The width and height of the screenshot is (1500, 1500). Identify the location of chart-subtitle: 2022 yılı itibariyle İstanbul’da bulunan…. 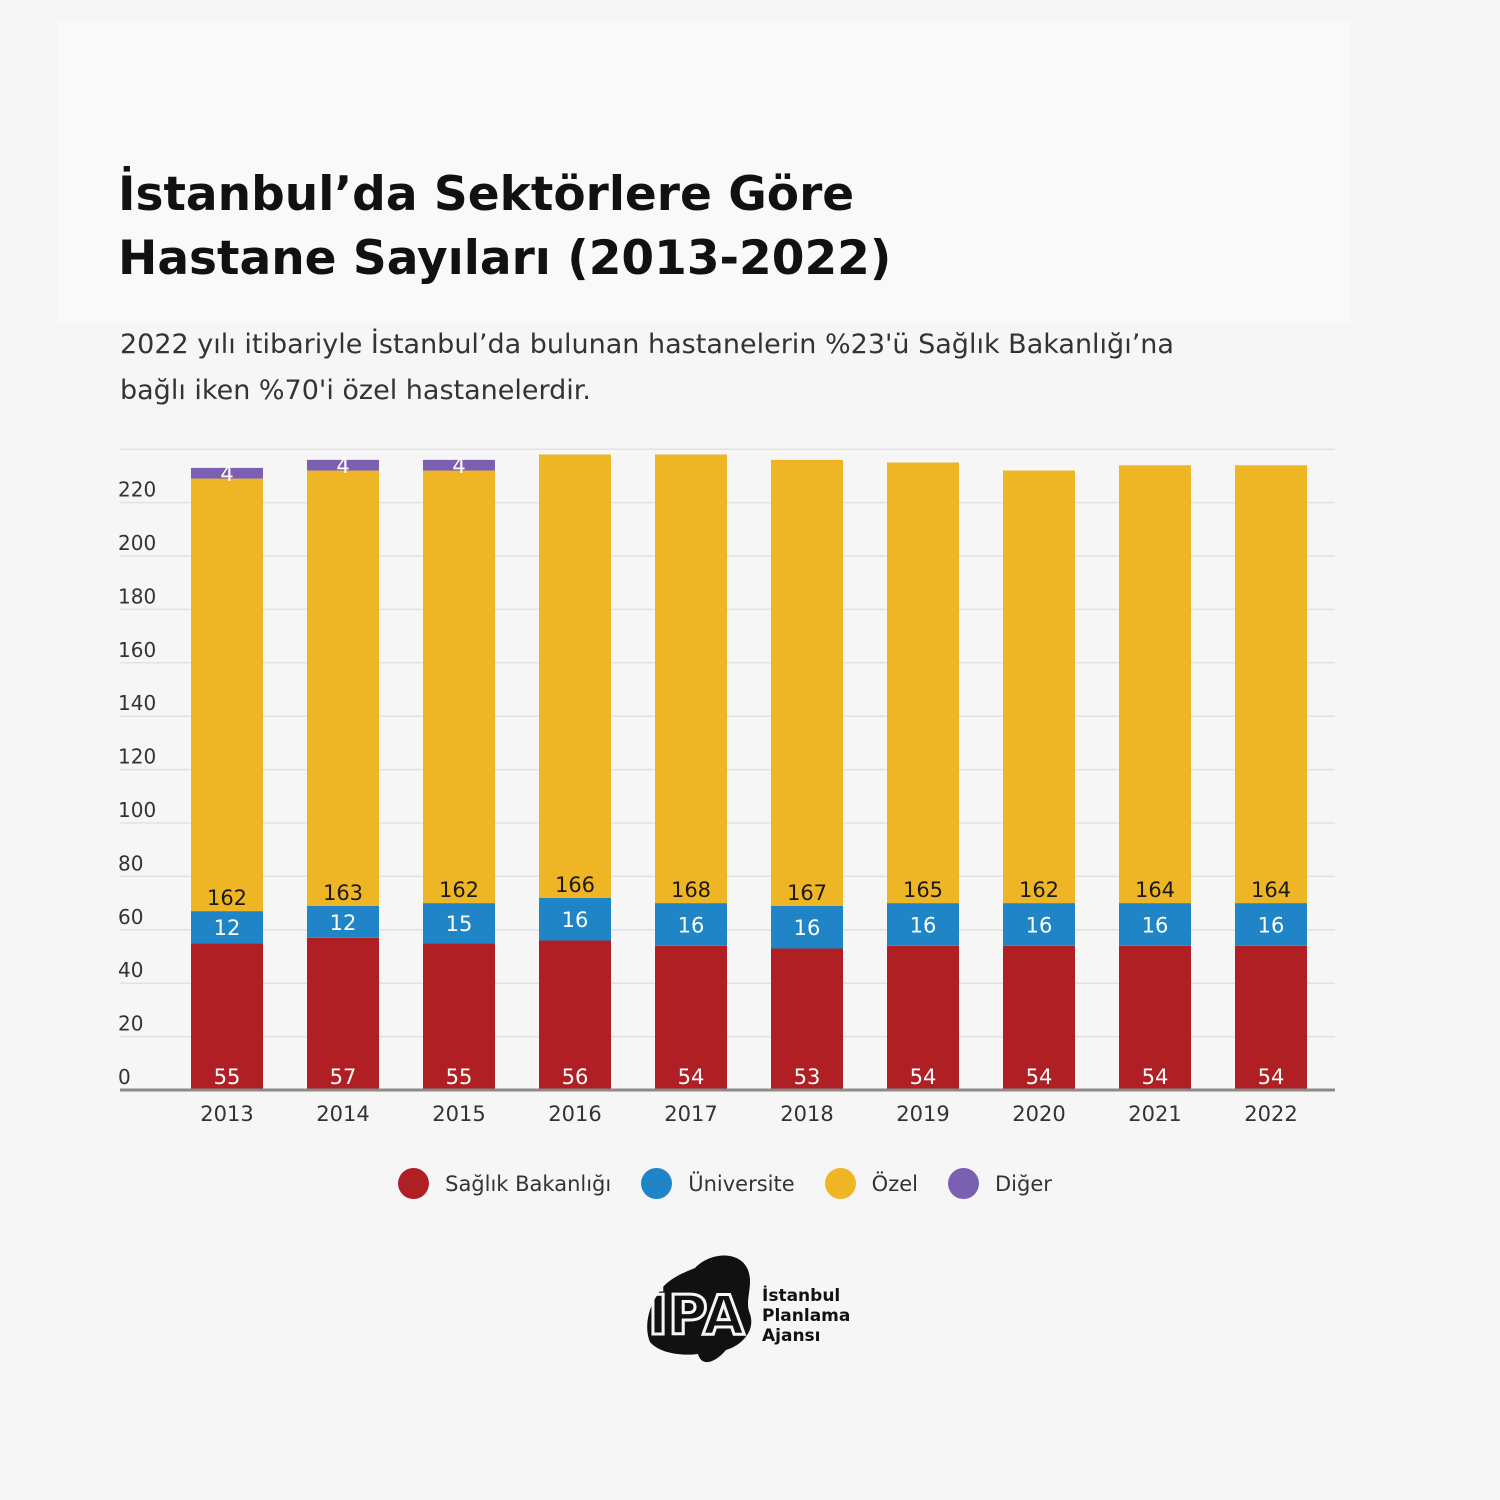
(755, 368).